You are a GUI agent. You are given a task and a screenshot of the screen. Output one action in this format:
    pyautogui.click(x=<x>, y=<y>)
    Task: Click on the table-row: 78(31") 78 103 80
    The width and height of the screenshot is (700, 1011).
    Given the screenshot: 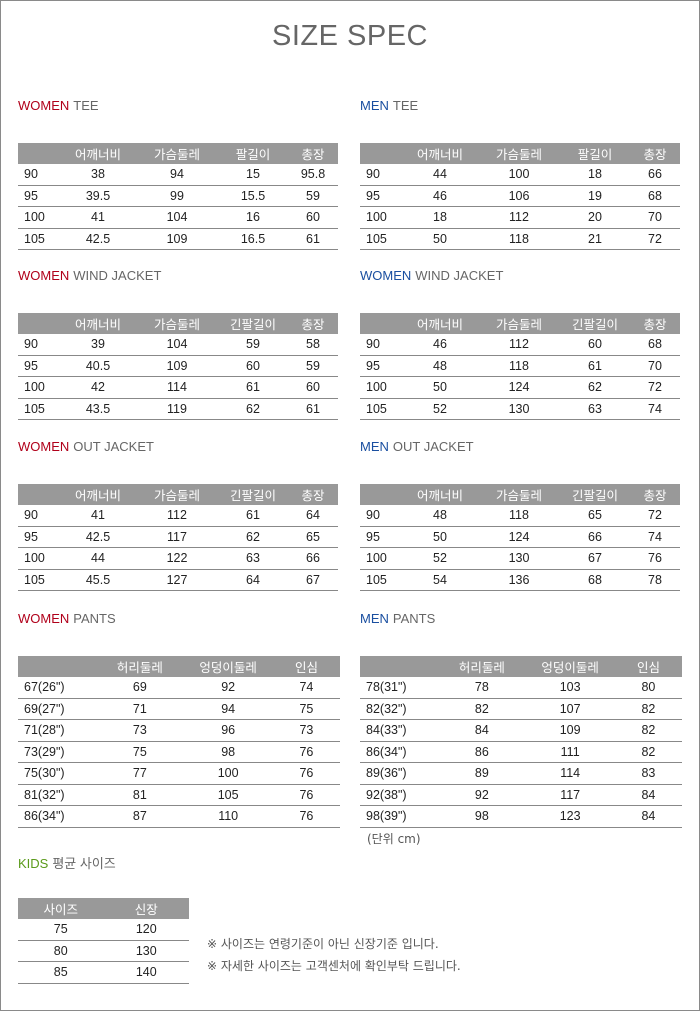 What is the action you would take?
    pyautogui.click(x=521, y=688)
    